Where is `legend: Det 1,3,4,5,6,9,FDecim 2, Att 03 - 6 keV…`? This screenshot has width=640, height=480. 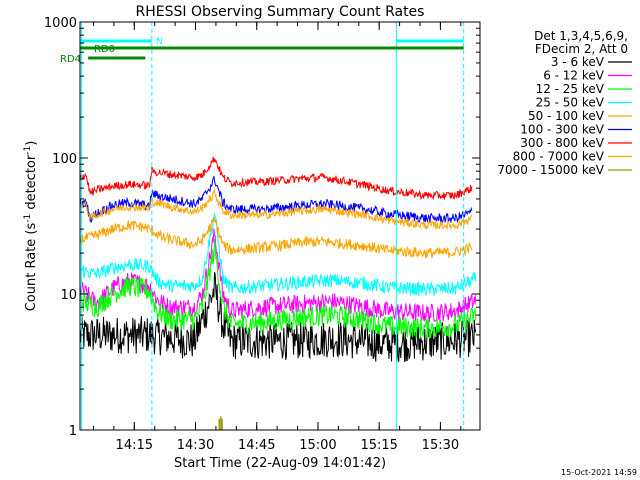
legend: Det 1,3,4,5,6,9,FDecim 2, Att 03 - 6 keV… is located at coordinates (564, 103).